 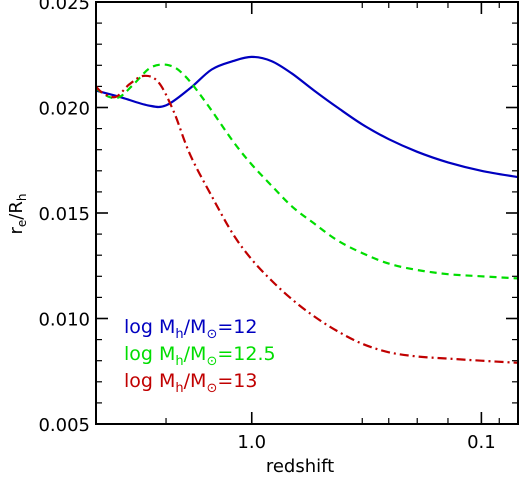 What do you see at coordinates (481, 442) in the screenshot?
I see `x-tick-label: 0.1` at bounding box center [481, 442].